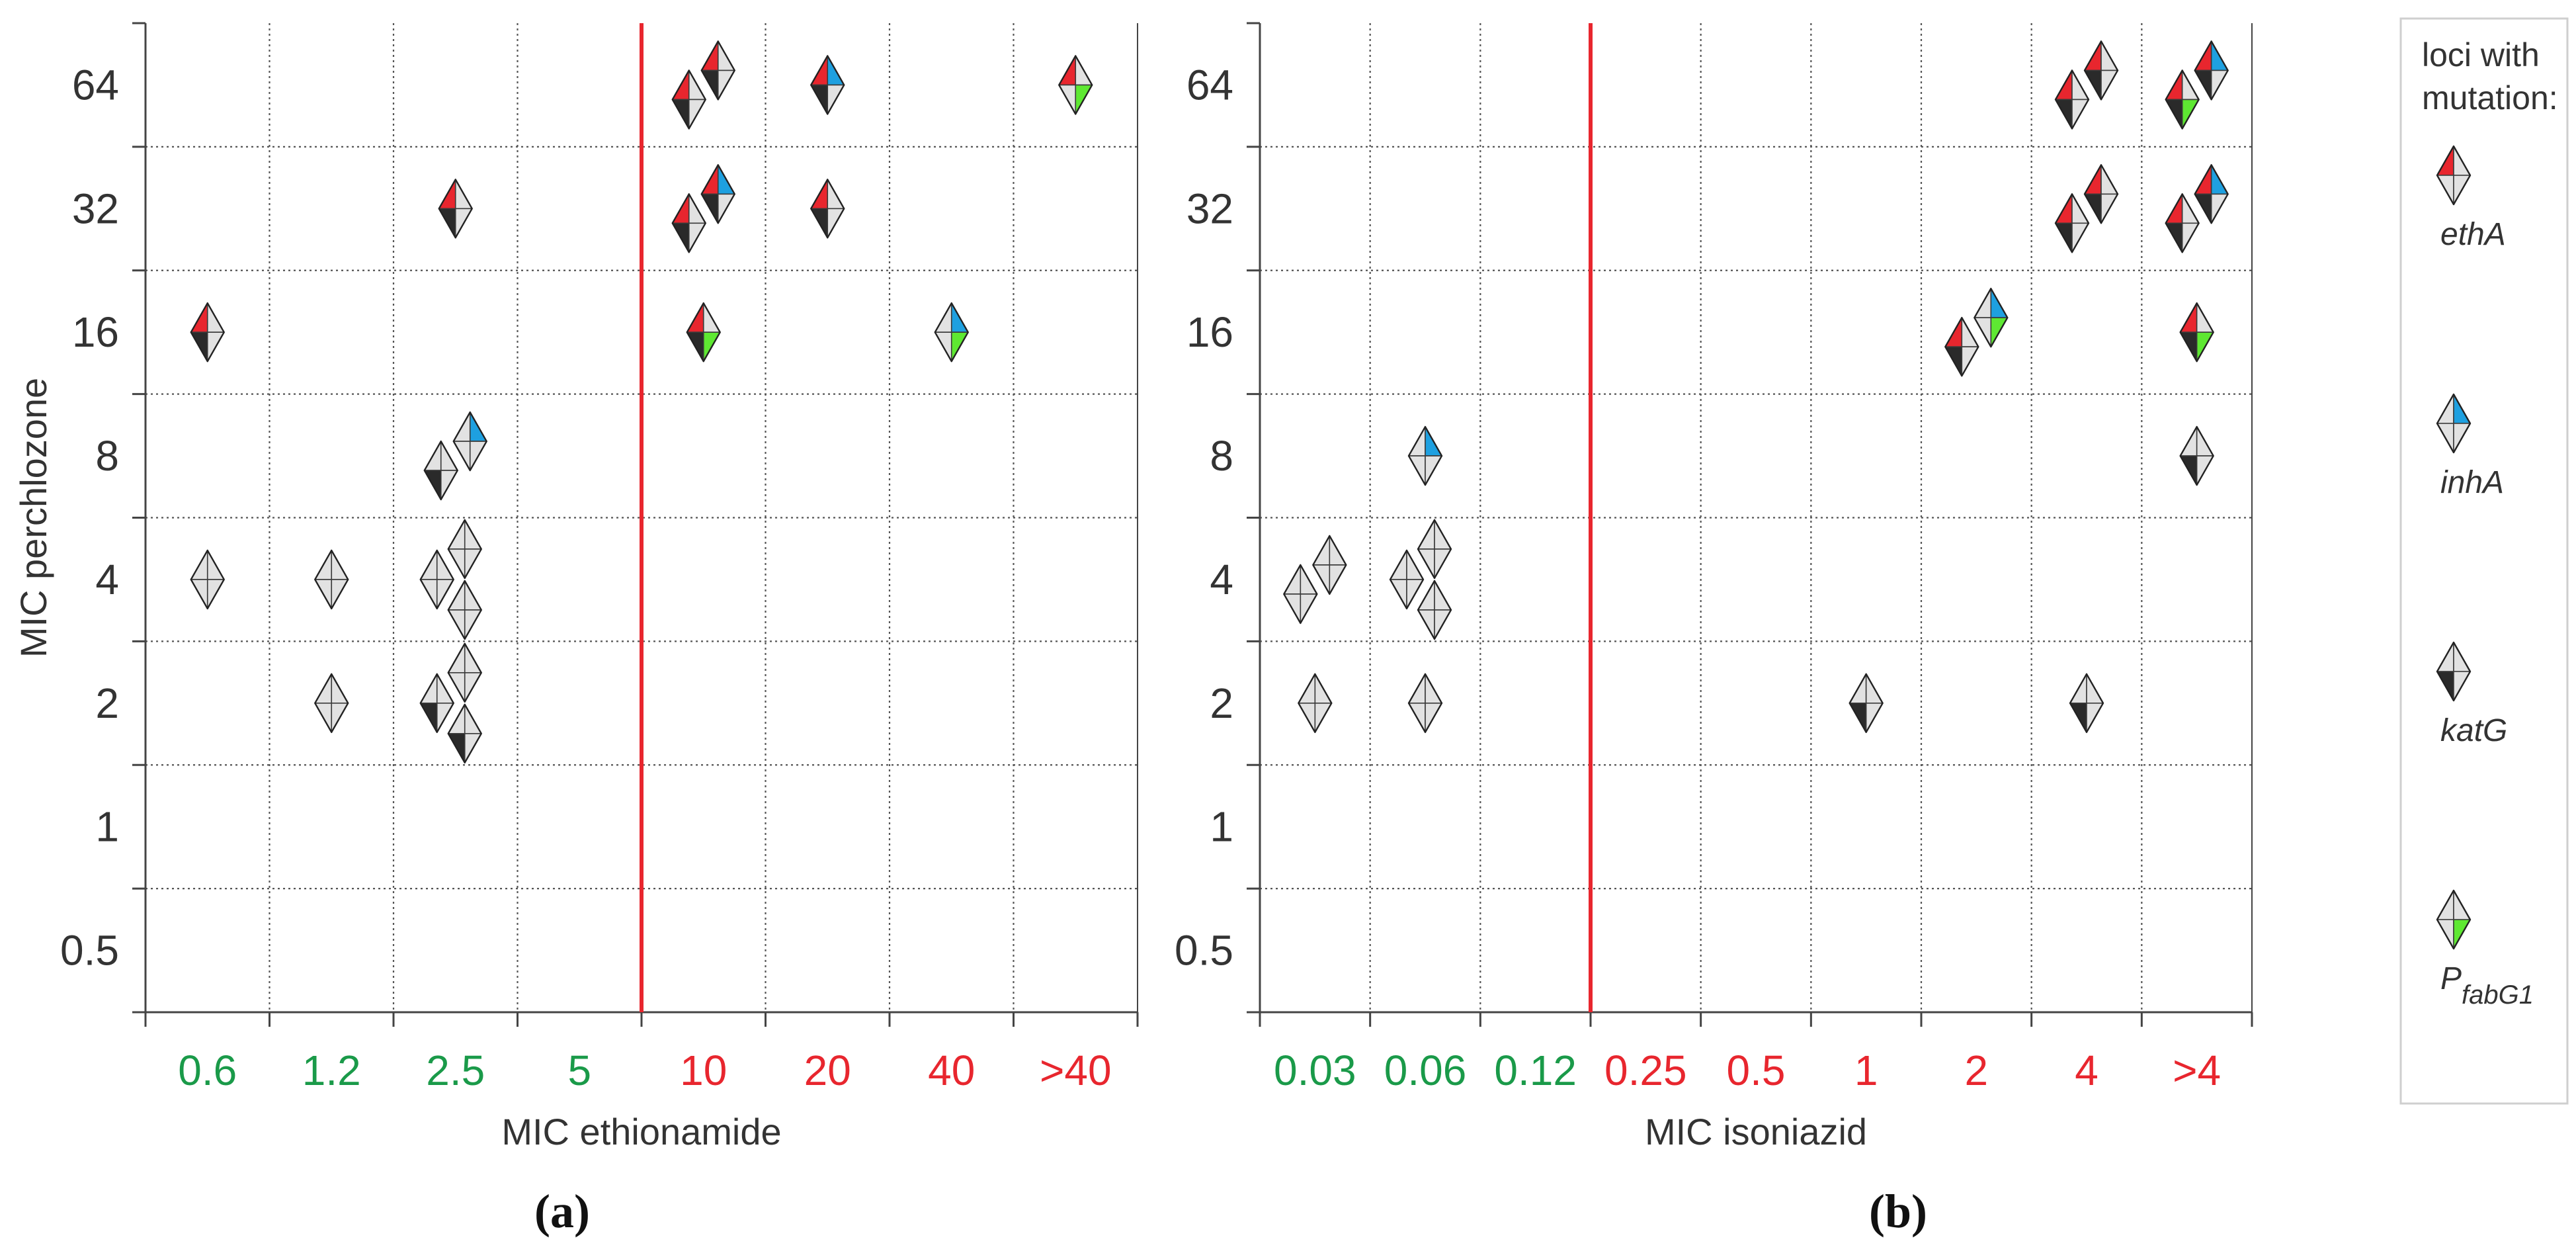 Image resolution: width=2576 pixels, height=1257 pixels. I want to click on legend-katG-icon, so click(2454, 671).